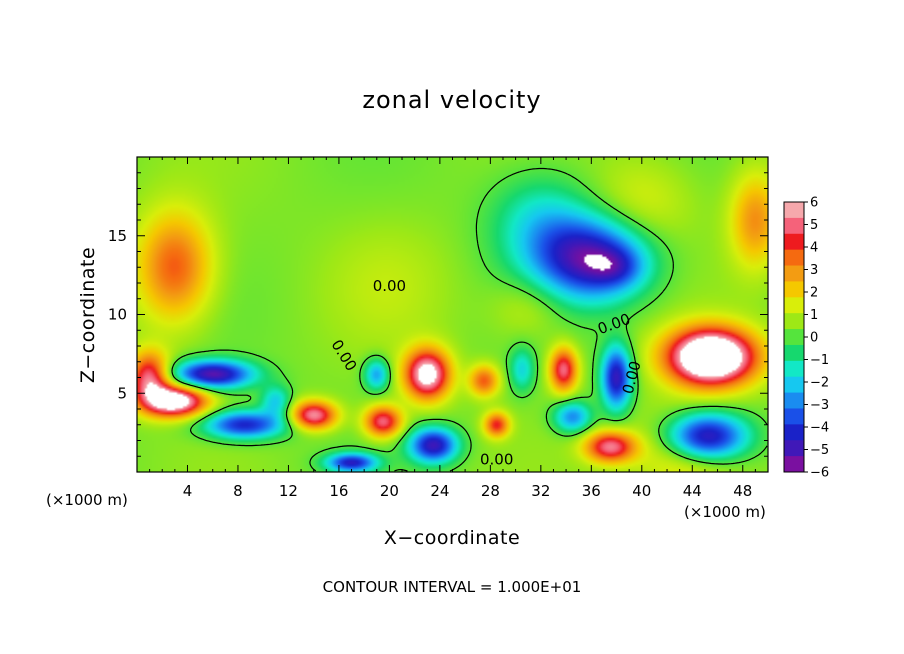 The image size is (904, 654). What do you see at coordinates (452, 538) in the screenshot?
I see `x-axis-label: X−coordinate` at bounding box center [452, 538].